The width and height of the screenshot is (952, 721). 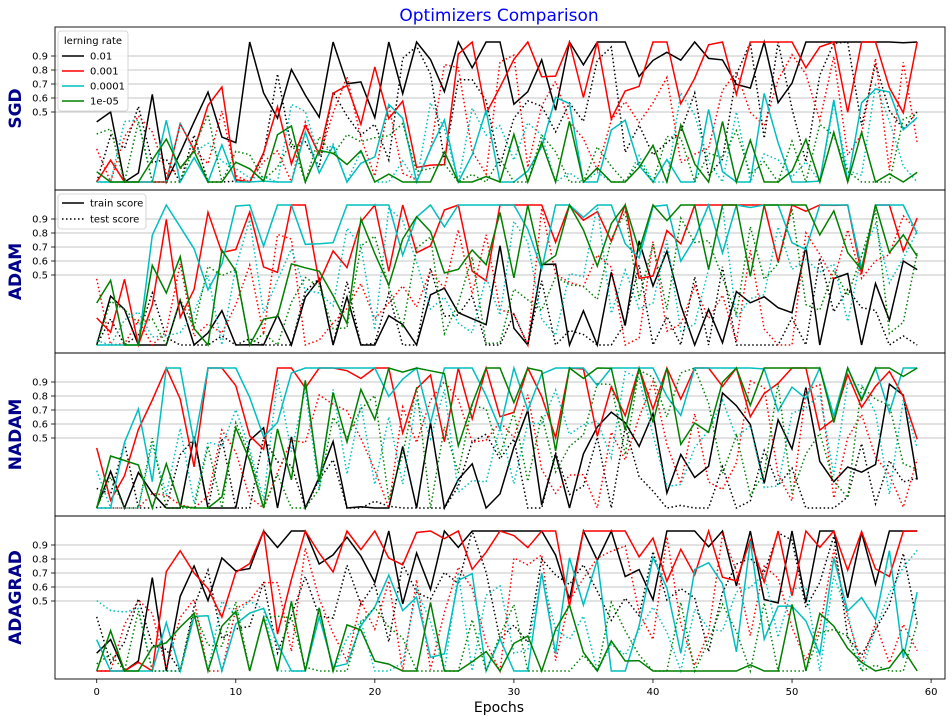 What do you see at coordinates (499, 708) in the screenshot?
I see `x-axis-label: Epochs` at bounding box center [499, 708].